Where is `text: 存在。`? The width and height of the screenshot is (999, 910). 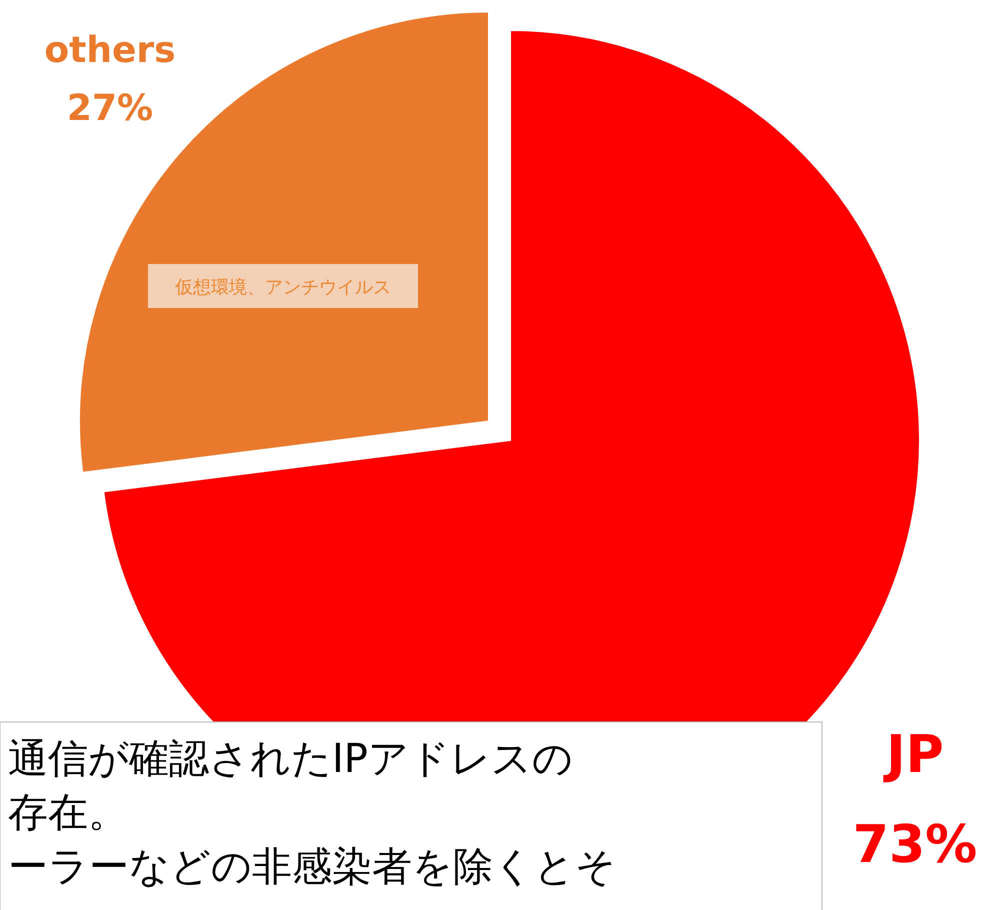 text: 存在。 is located at coordinates (68, 813).